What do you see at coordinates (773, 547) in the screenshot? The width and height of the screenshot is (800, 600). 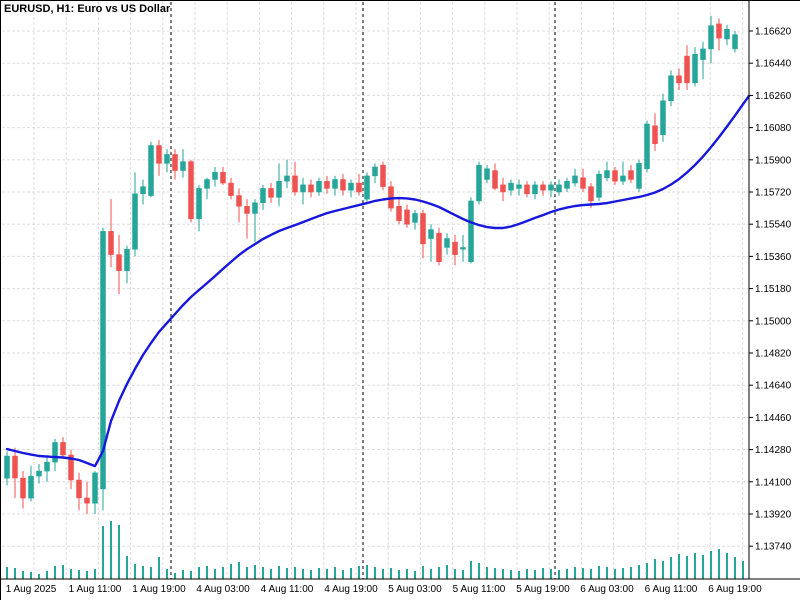 I see `price-tick-label: 1.13740` at bounding box center [773, 547].